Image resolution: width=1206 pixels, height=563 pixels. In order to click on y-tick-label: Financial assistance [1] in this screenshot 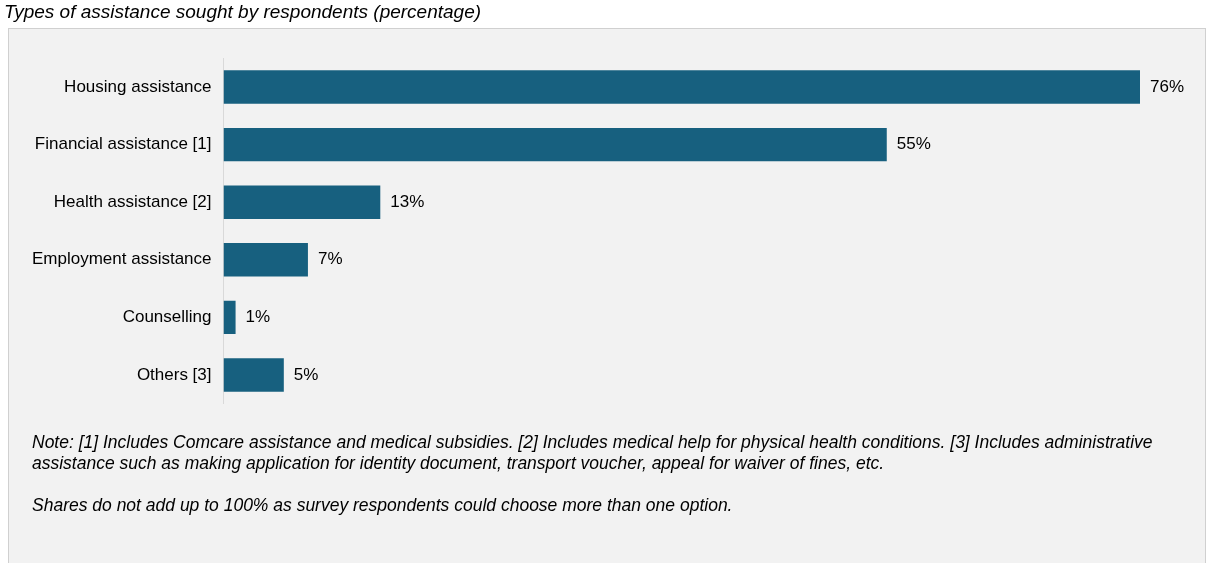, I will do `click(123, 144)`.